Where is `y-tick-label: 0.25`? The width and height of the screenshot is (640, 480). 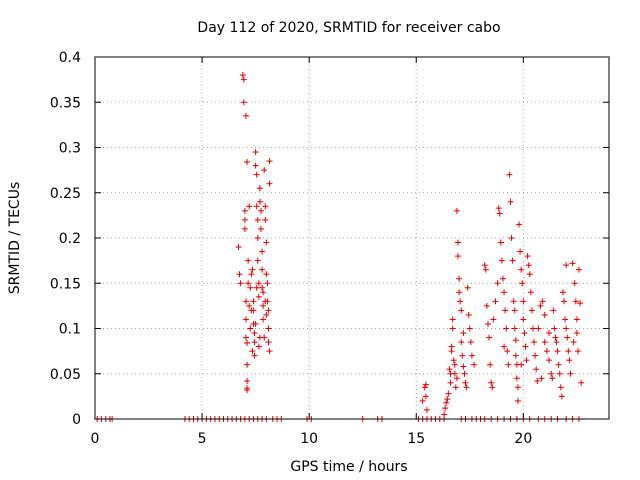
y-tick-label: 0.25 is located at coordinates (65, 194).